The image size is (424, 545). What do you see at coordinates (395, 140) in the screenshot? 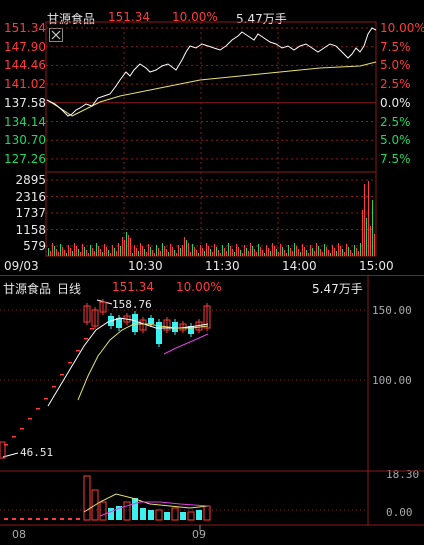
I see `percent-axis-label: 5.0%` at bounding box center [395, 140].